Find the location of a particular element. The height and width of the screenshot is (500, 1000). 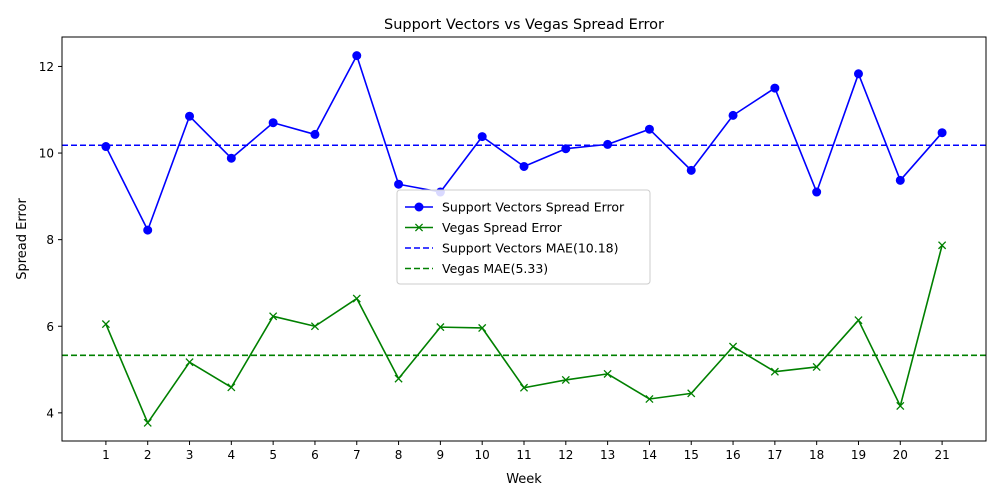

y-tick-label: 8 is located at coordinates (50, 240).